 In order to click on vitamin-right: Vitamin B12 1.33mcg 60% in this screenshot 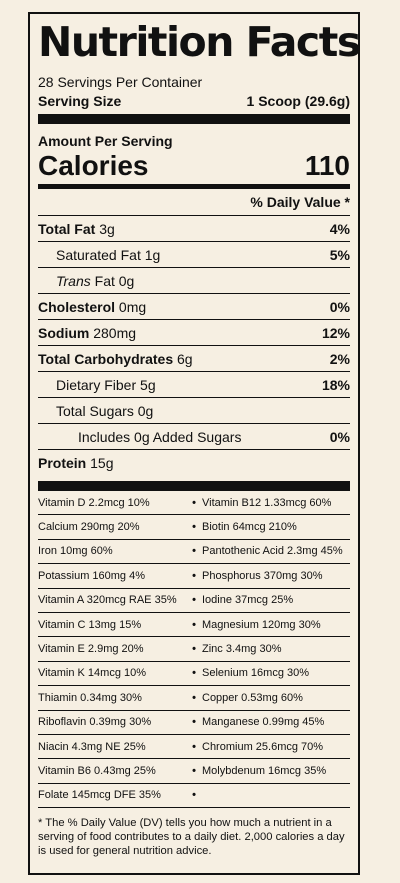, I will do `click(267, 502)`.